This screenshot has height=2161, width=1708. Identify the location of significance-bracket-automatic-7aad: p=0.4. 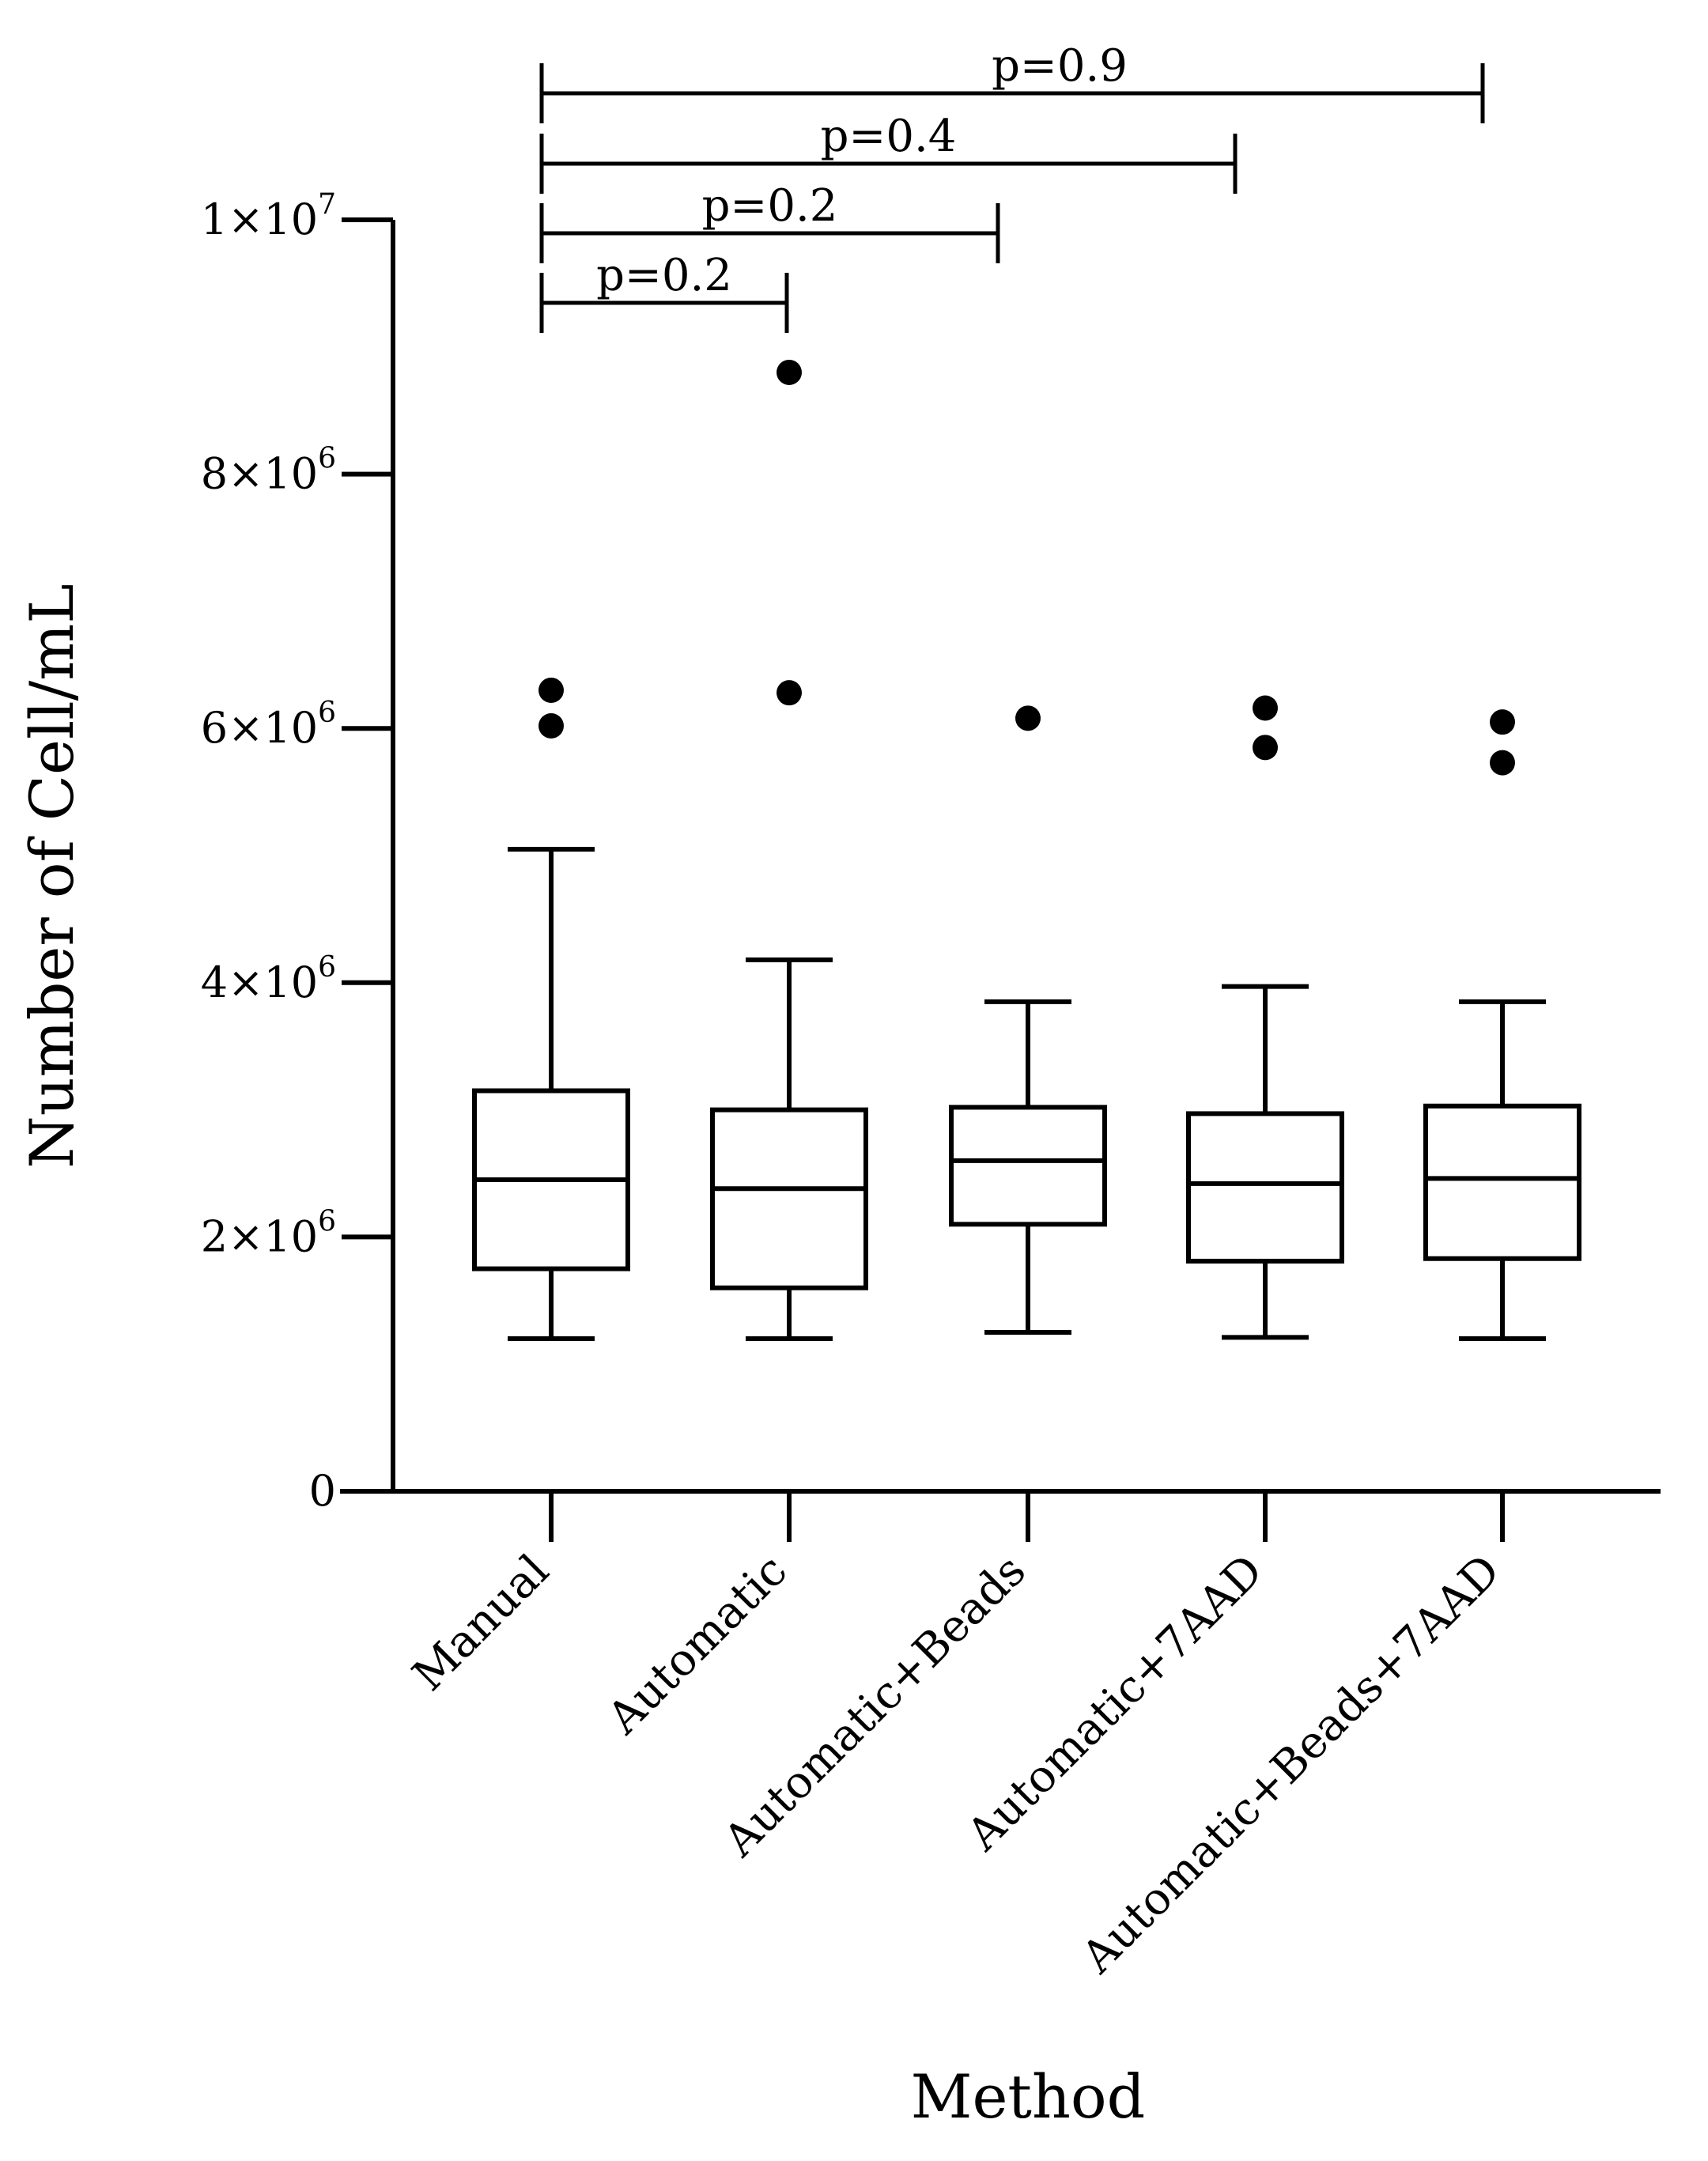
(888, 152).